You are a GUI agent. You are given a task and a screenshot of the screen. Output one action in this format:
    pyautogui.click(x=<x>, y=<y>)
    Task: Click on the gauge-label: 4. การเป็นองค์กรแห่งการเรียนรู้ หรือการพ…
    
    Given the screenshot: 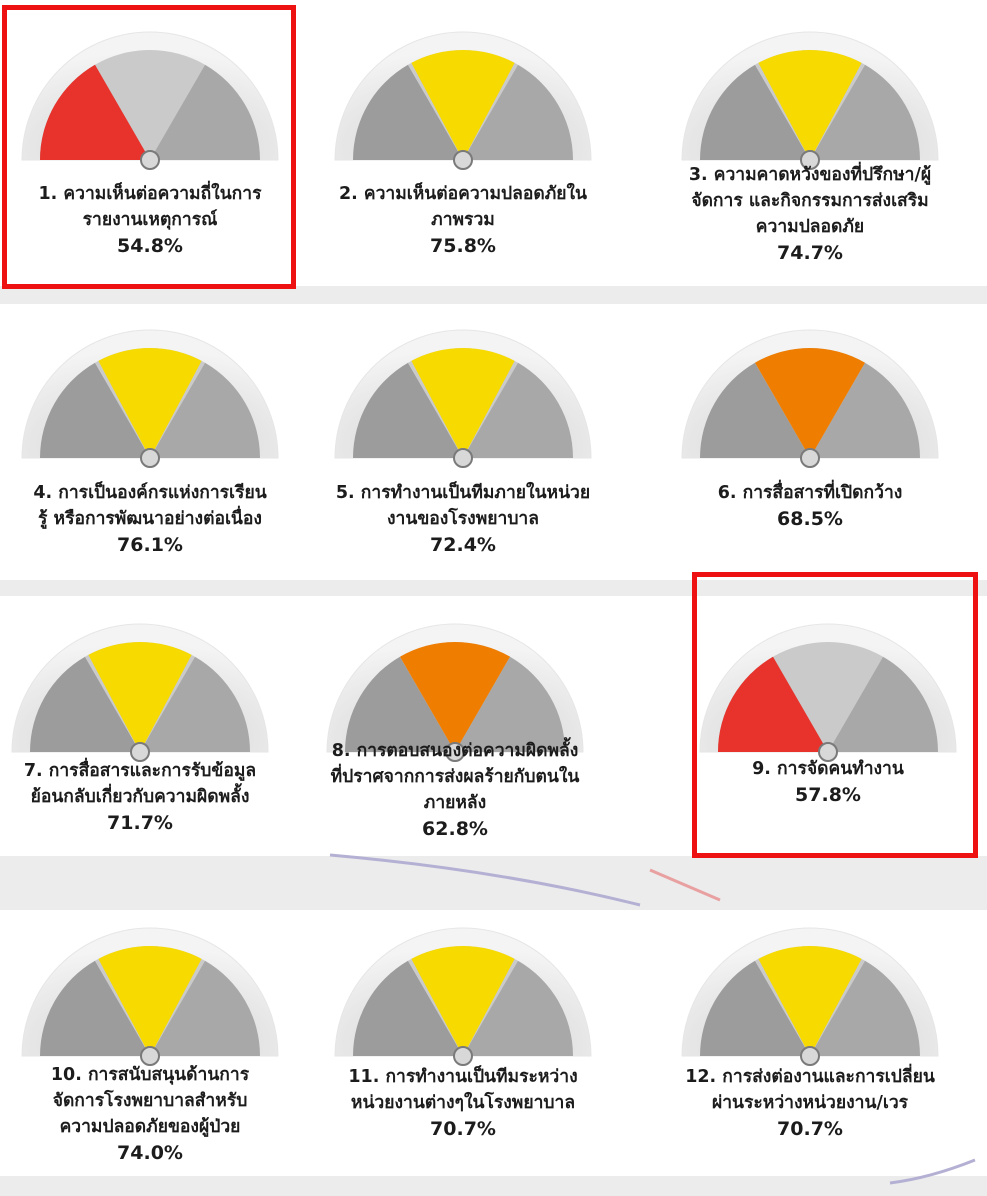 What is the action you would take?
    pyautogui.click(x=150, y=519)
    